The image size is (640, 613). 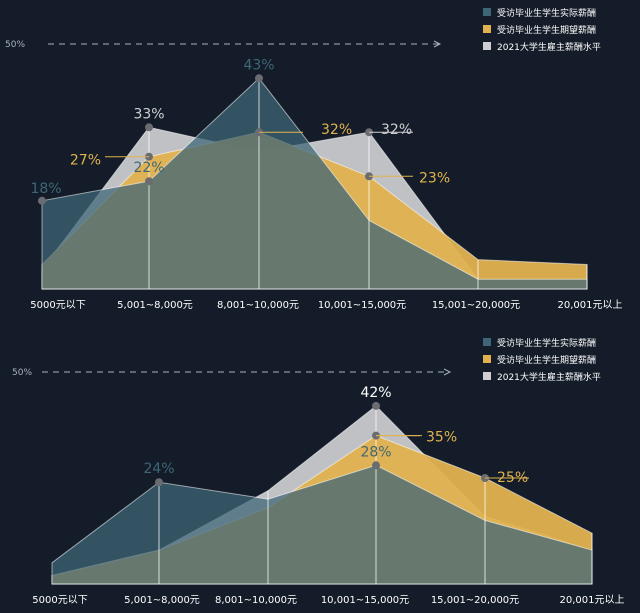 I want to click on data-label: 18%, so click(x=45, y=189).